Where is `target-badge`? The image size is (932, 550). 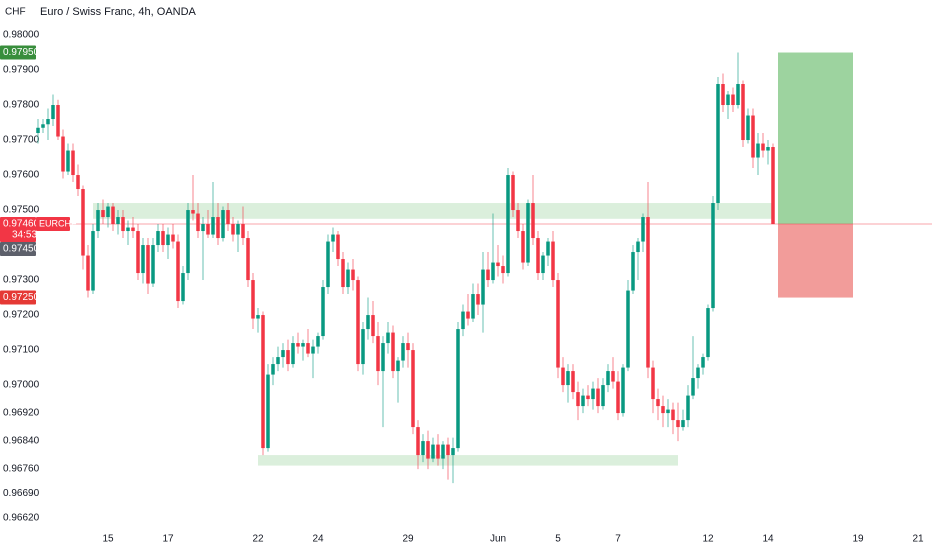
target-badge is located at coordinates (18, 52).